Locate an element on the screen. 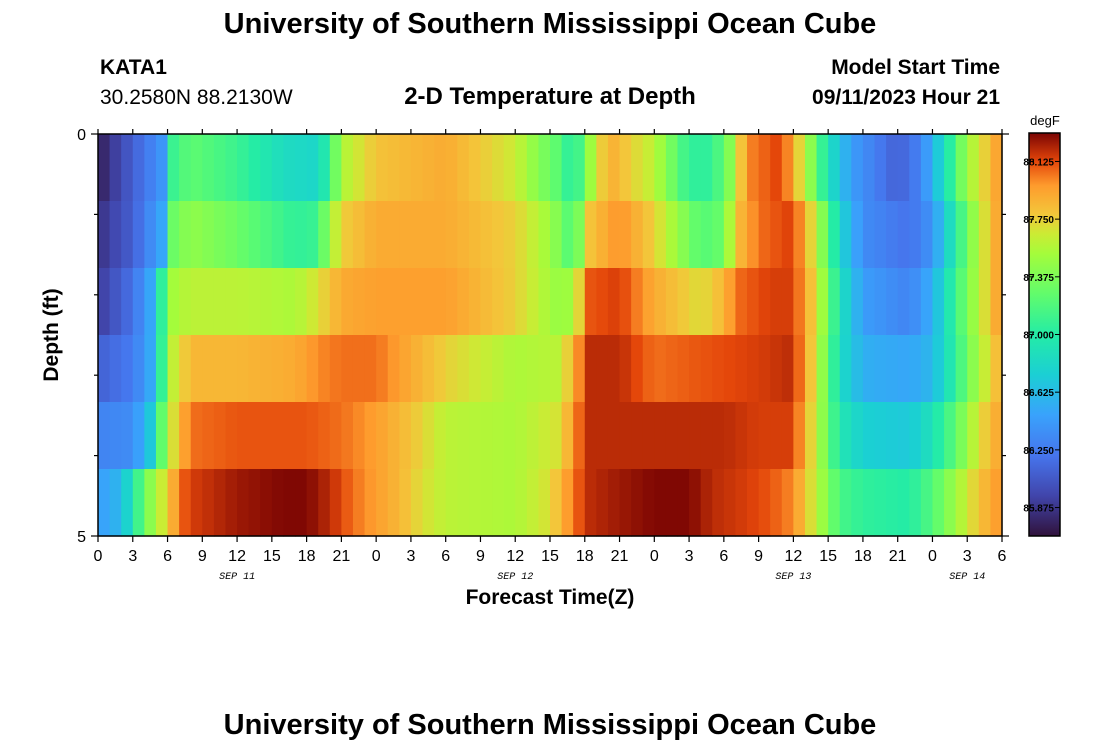 Image resolution: width=1100 pixels, height=750 pixels. day-label: SEP 14 is located at coordinates (967, 577).